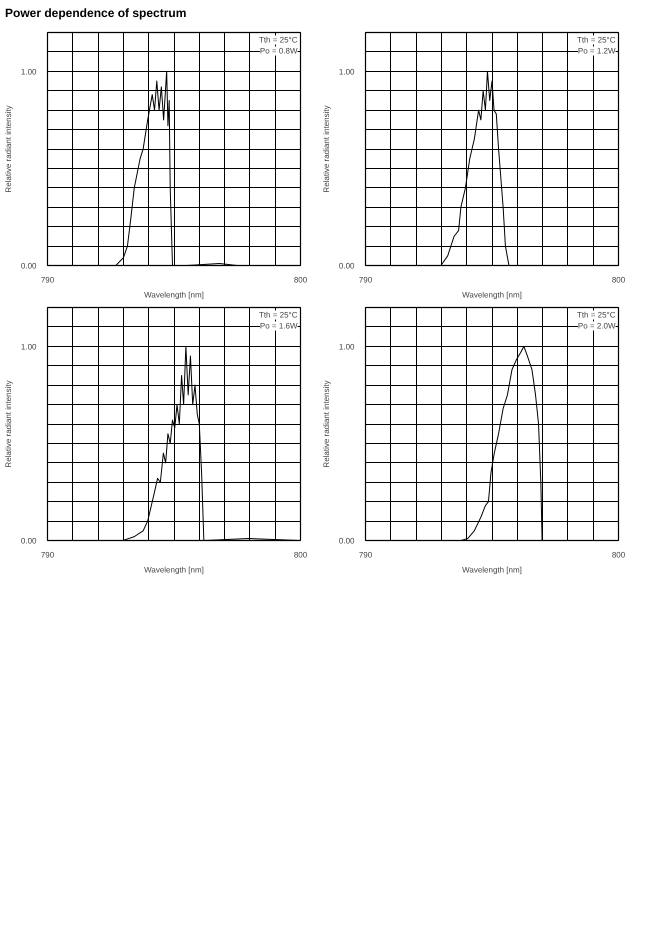  What do you see at coordinates (597, 326) in the screenshot?
I see `annotation: Po = 2.0W` at bounding box center [597, 326].